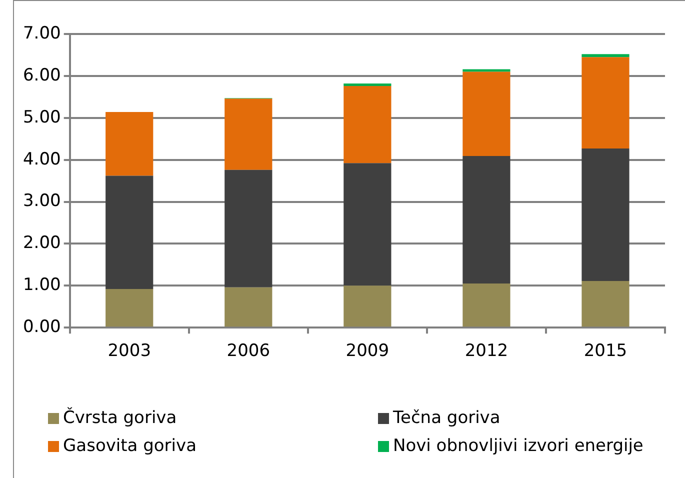  Describe the element at coordinates (41, 201) in the screenshot. I see `y-tick-label: 3.00` at that location.